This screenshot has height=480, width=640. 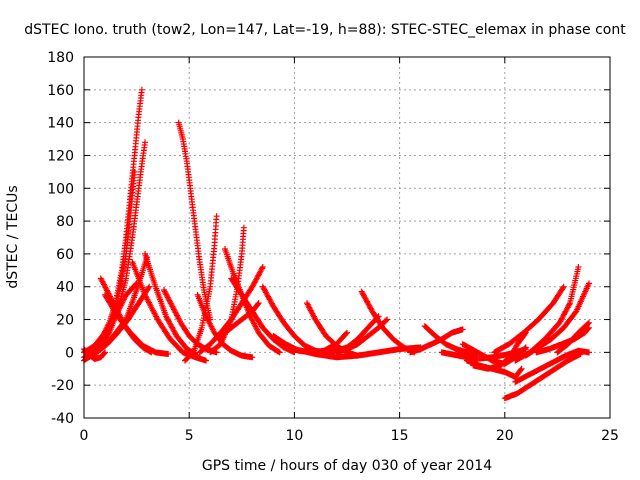 What do you see at coordinates (65, 288) in the screenshot?
I see `y-tick-label: 40` at bounding box center [65, 288].